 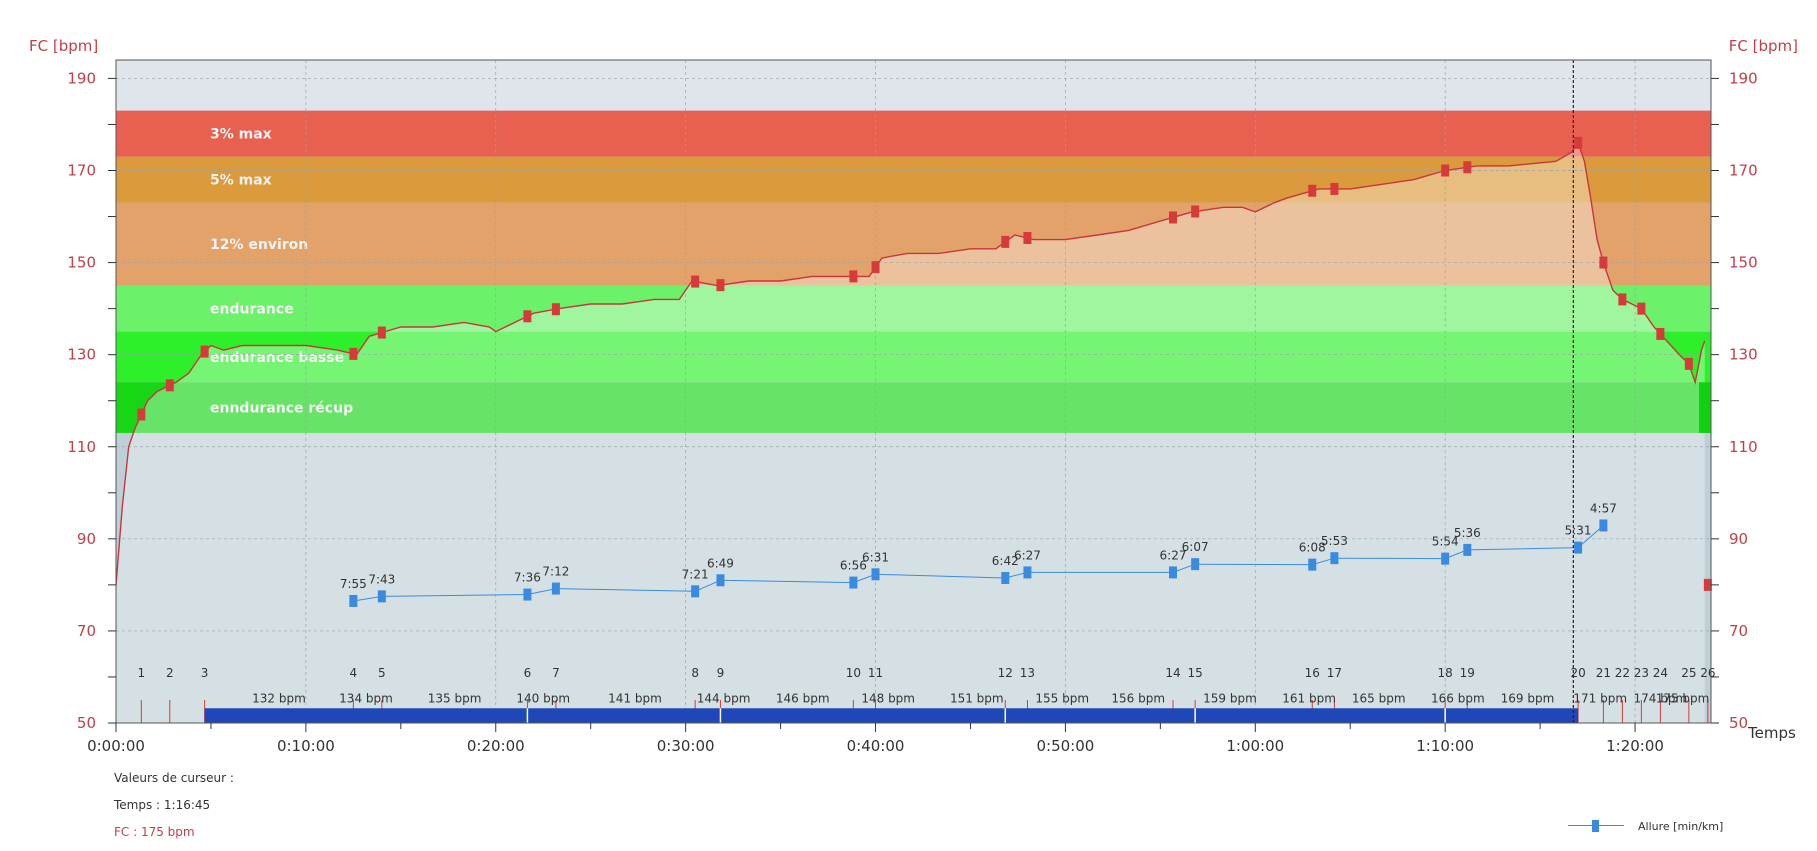 What do you see at coordinates (555, 572) in the screenshot?
I see `pace-label-3: 7:12` at bounding box center [555, 572].